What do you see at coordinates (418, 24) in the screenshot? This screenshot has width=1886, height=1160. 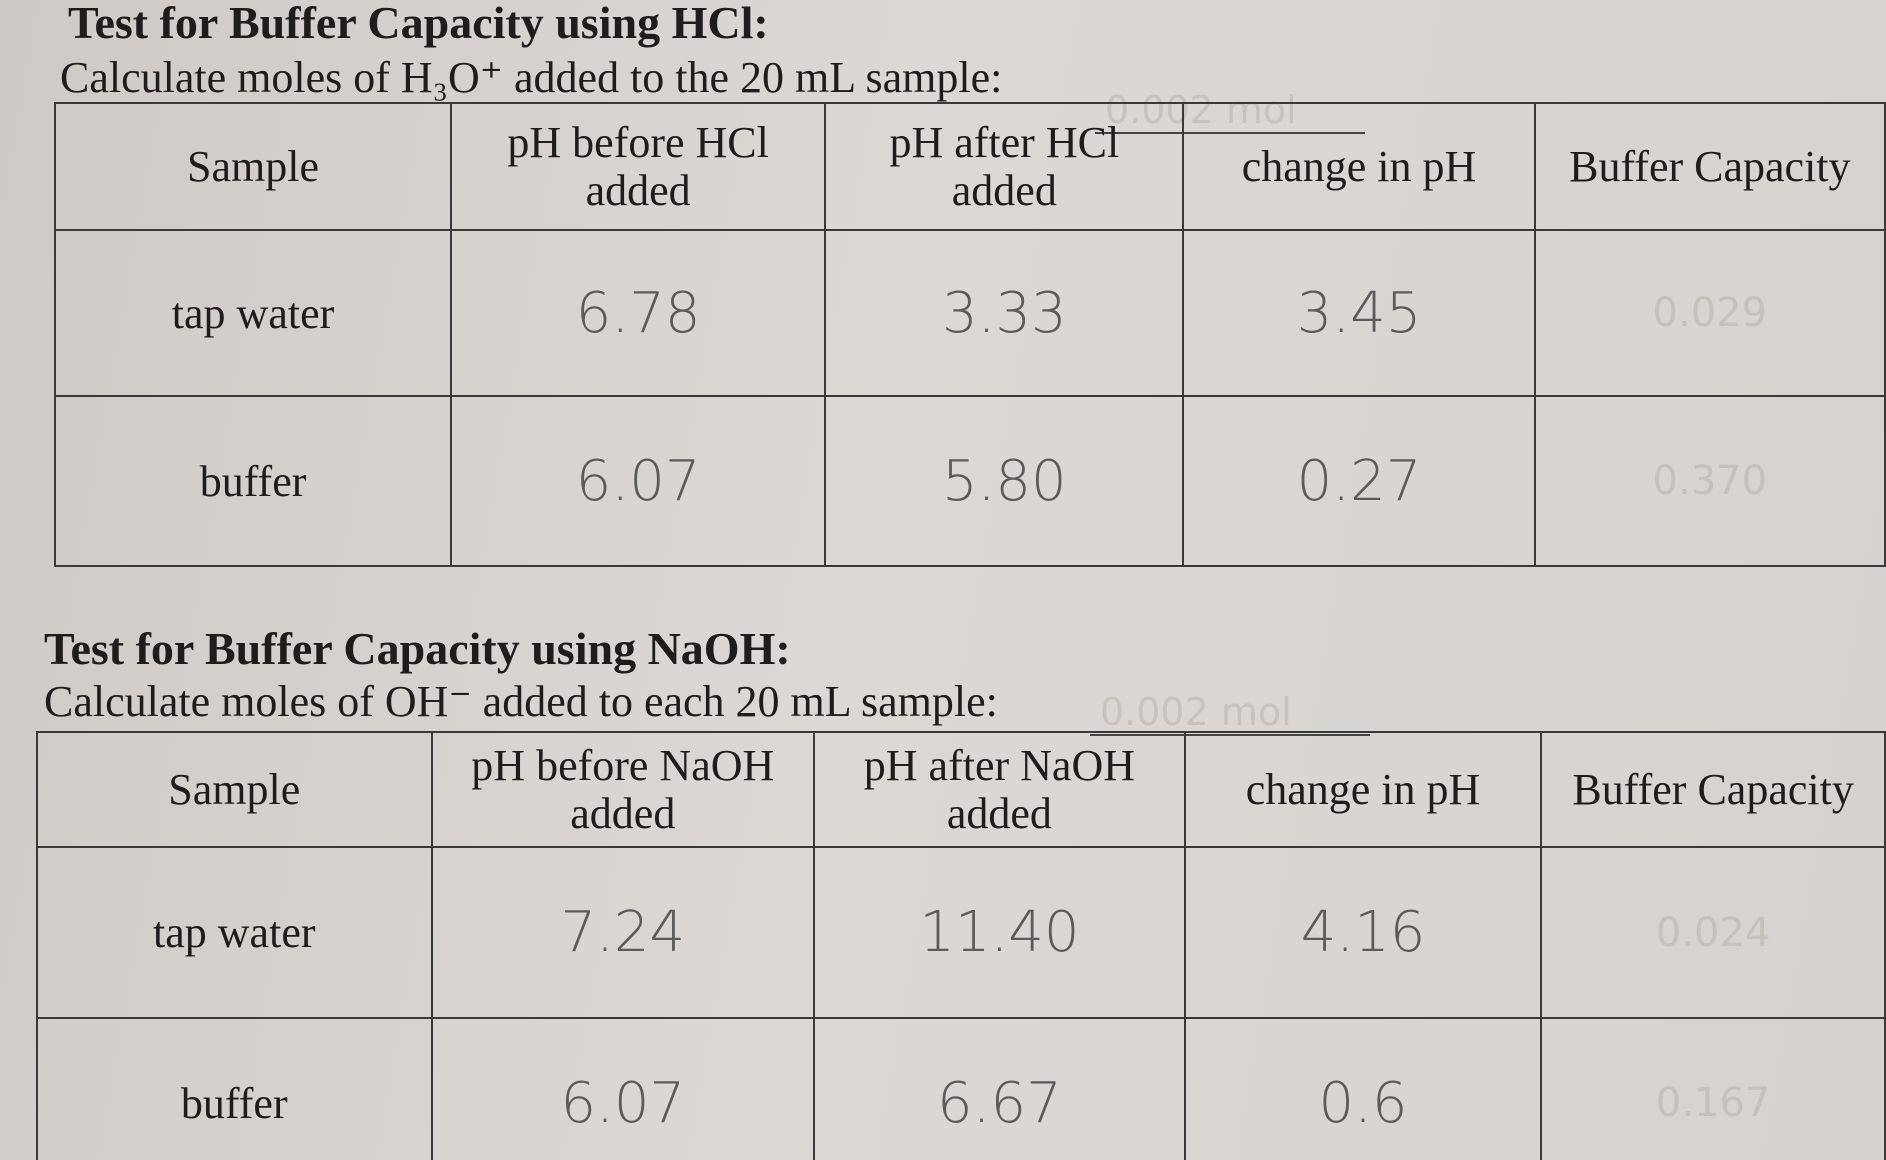 I see `section-title: Test for Buffer Capacity using HCl:` at bounding box center [418, 24].